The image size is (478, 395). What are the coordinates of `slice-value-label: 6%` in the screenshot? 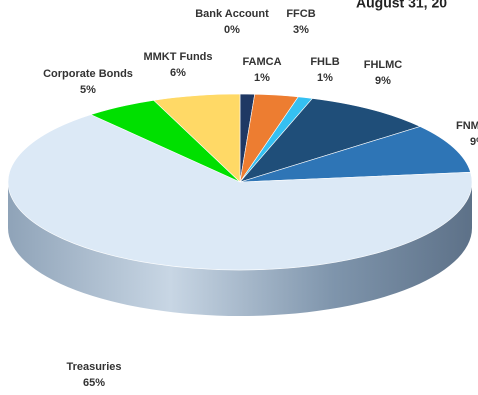 It's located at (178, 73).